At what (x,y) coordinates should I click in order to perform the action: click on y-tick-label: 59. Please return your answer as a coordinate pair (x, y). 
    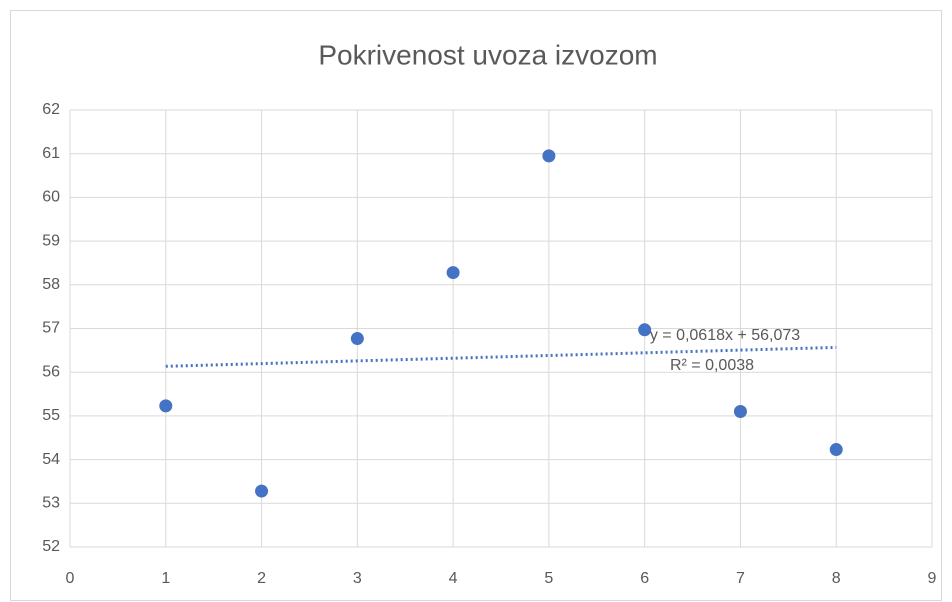
    Looking at the image, I should click on (51, 240).